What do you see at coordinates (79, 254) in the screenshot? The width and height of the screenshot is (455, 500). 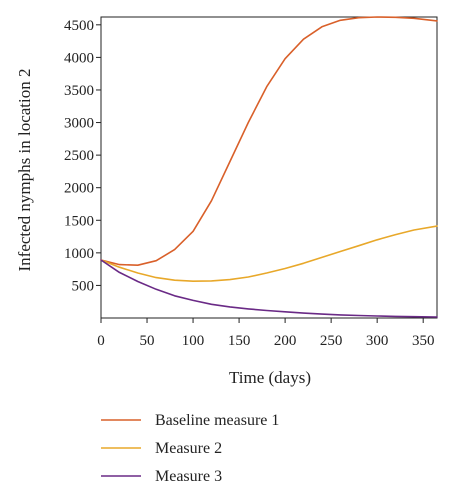 I see `y-tick-label: 1000` at bounding box center [79, 254].